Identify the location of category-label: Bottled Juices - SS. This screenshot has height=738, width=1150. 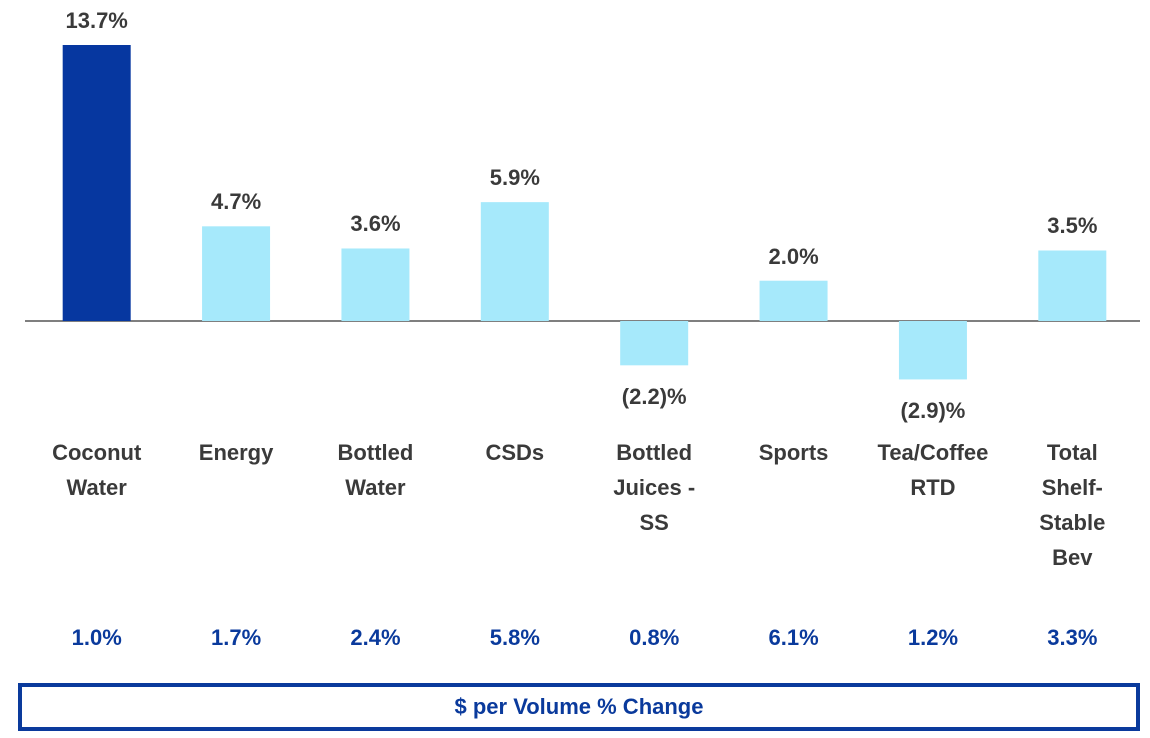
(654, 487).